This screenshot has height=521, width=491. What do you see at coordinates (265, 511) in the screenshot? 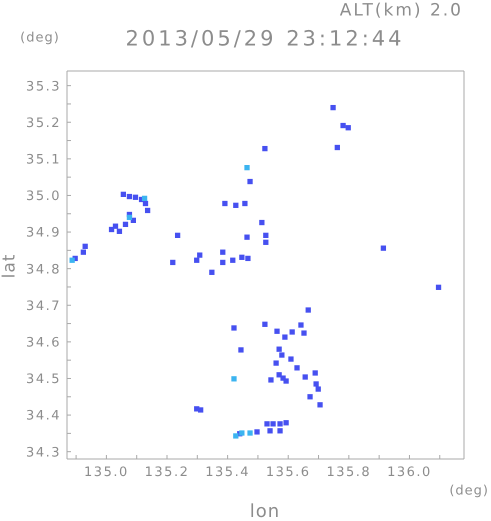
I see `x-axis-title: lon` at bounding box center [265, 511].